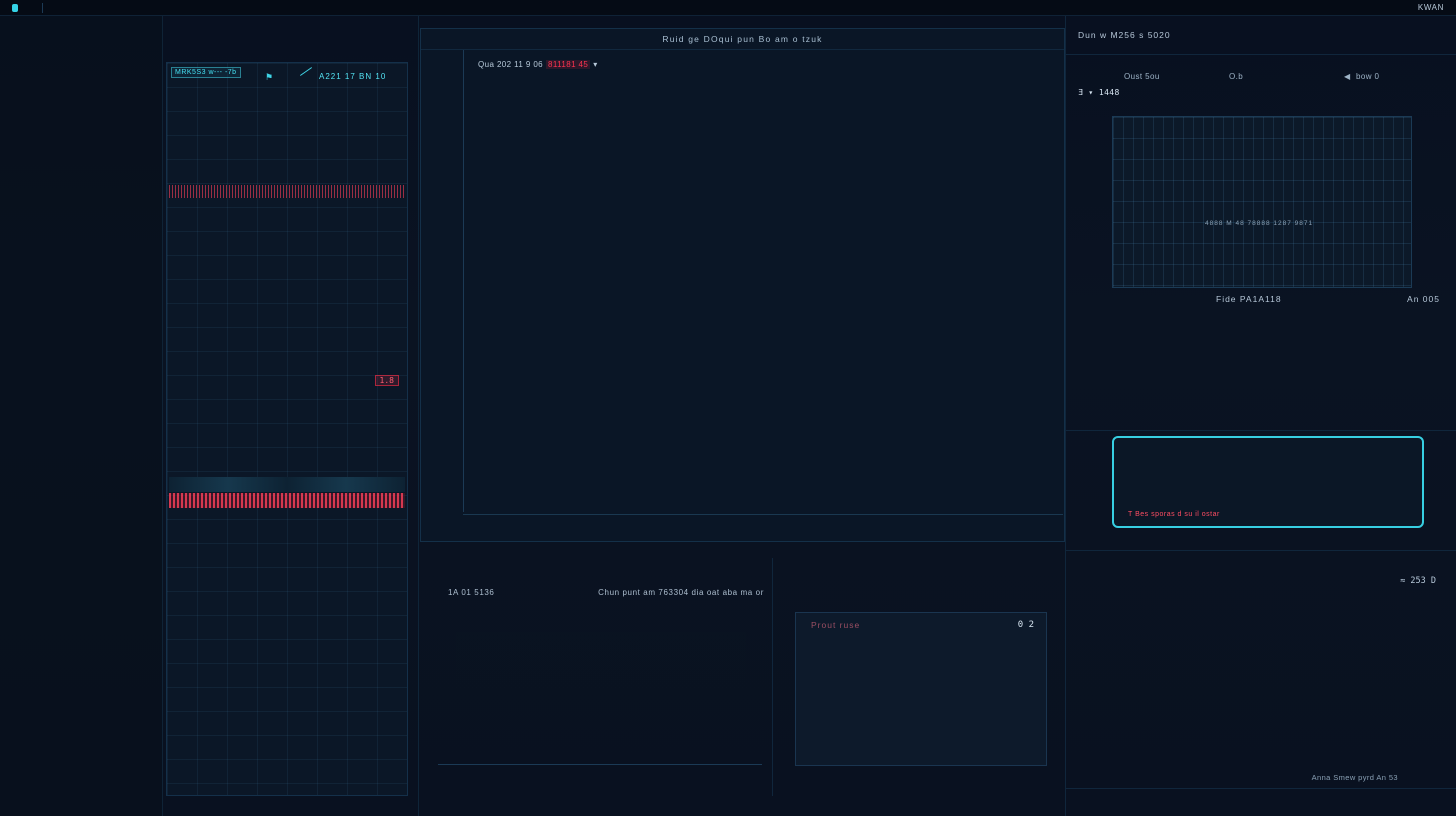  Describe the element at coordinates (601, 662) in the screenshot. I see `tick-volume-barcode` at that location.